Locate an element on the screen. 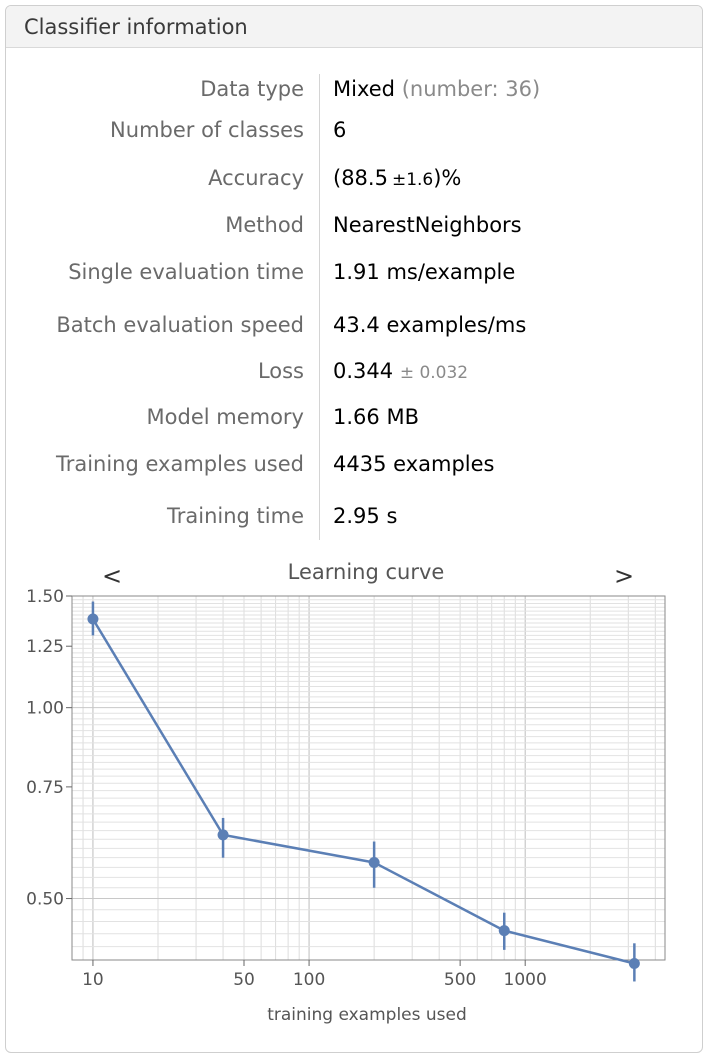 The width and height of the screenshot is (708, 1056). info-divider is located at coordinates (319, 307).